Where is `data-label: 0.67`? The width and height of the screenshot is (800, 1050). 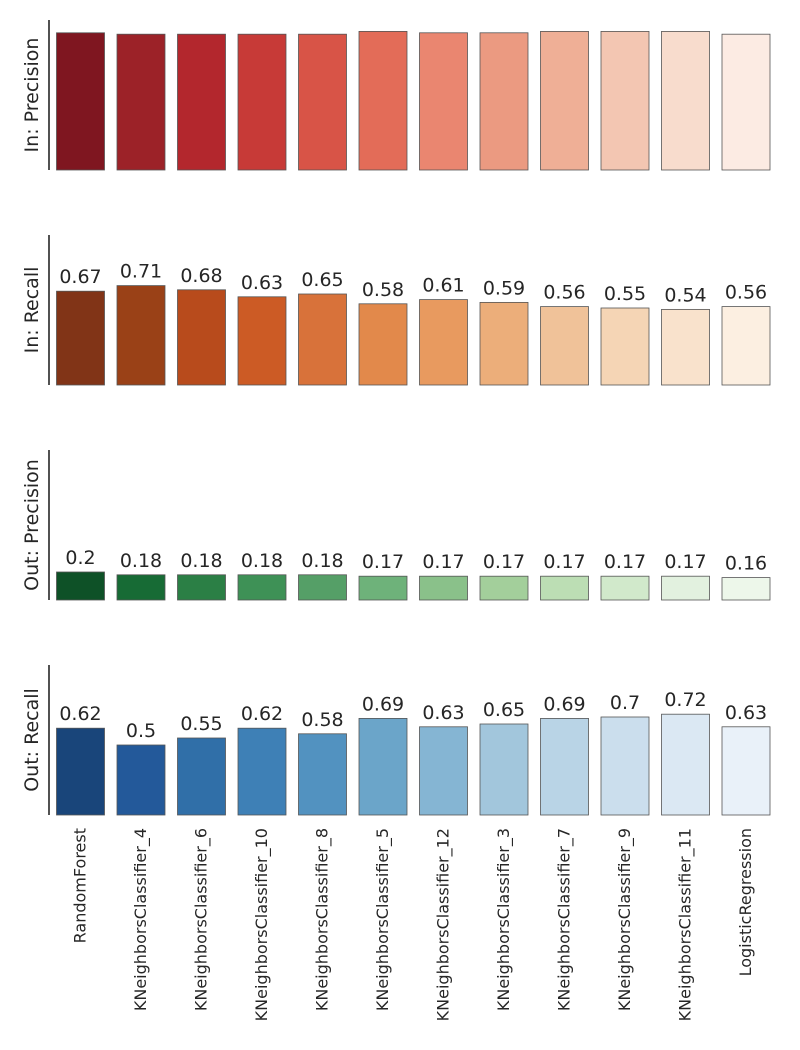 data-label: 0.67 is located at coordinates (80, 277).